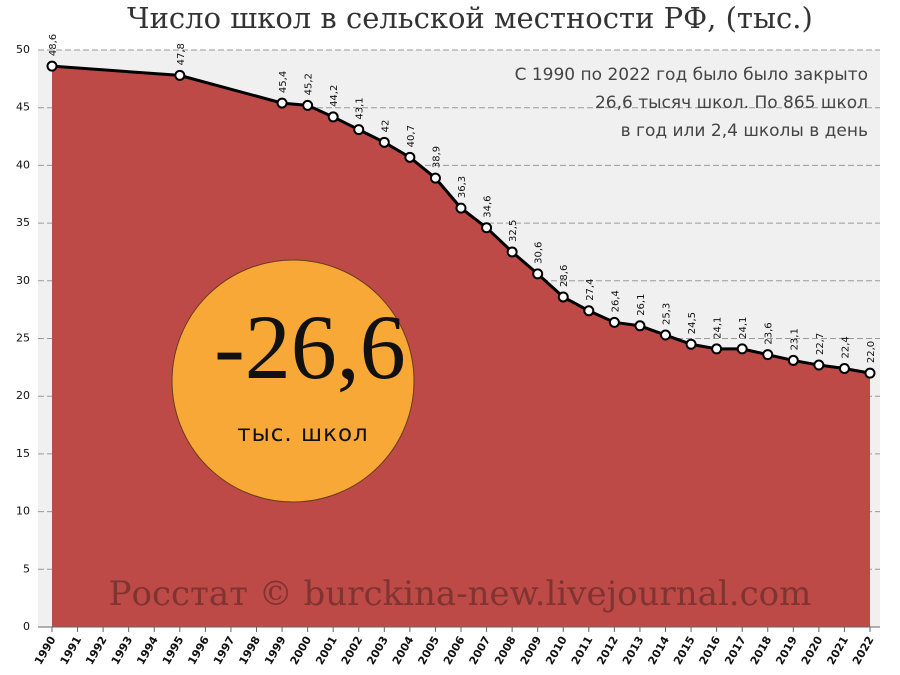 This screenshot has width=900, height=675. I want to click on value-label: 36,3, so click(462, 187).